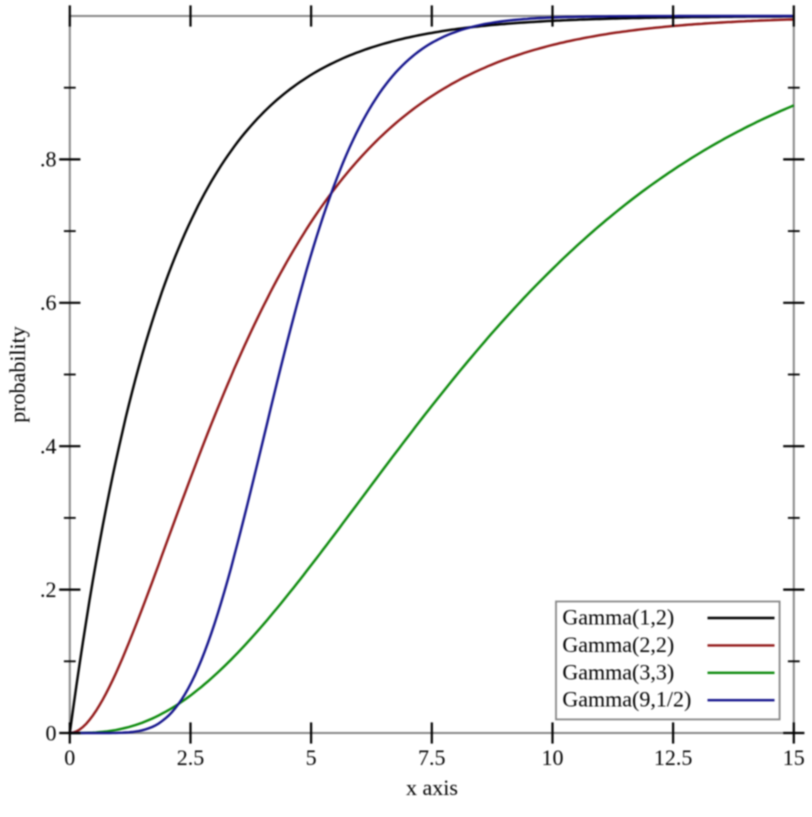 This screenshot has width=812, height=817. Describe the element at coordinates (618, 617) in the screenshot. I see `svg-text: Gamma(1,2)` at that location.